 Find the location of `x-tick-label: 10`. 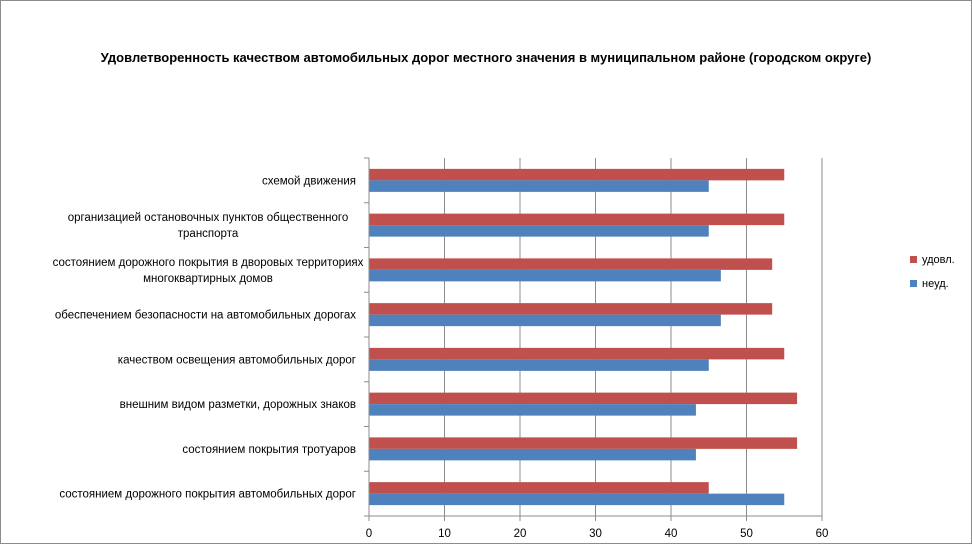

x-tick-label: 10 is located at coordinates (444, 534).